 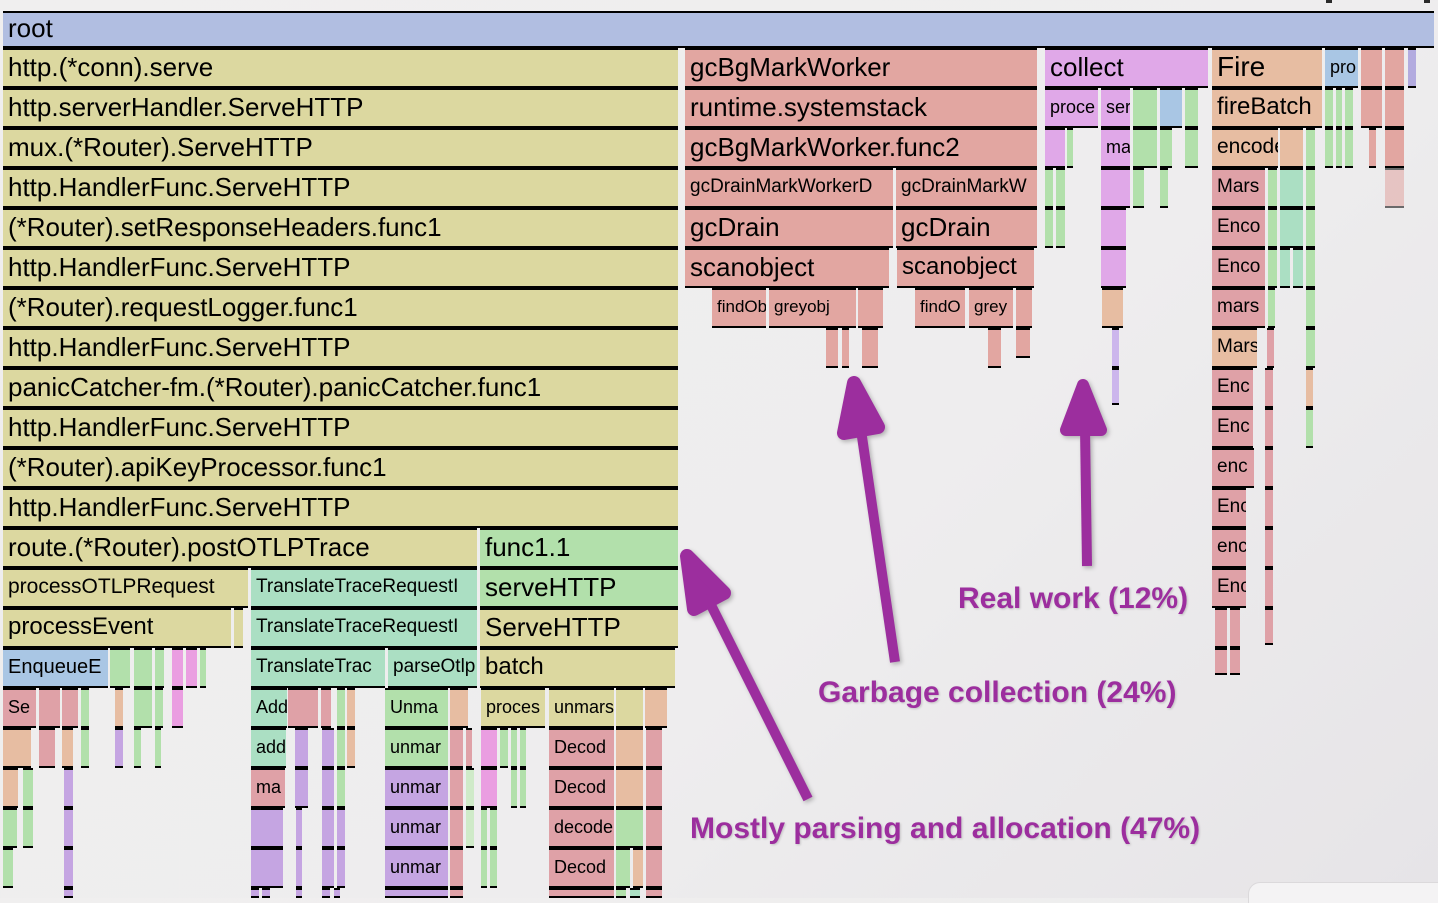 I want to click on frame-servehttp: serveHTTP, so click(x=579, y=588).